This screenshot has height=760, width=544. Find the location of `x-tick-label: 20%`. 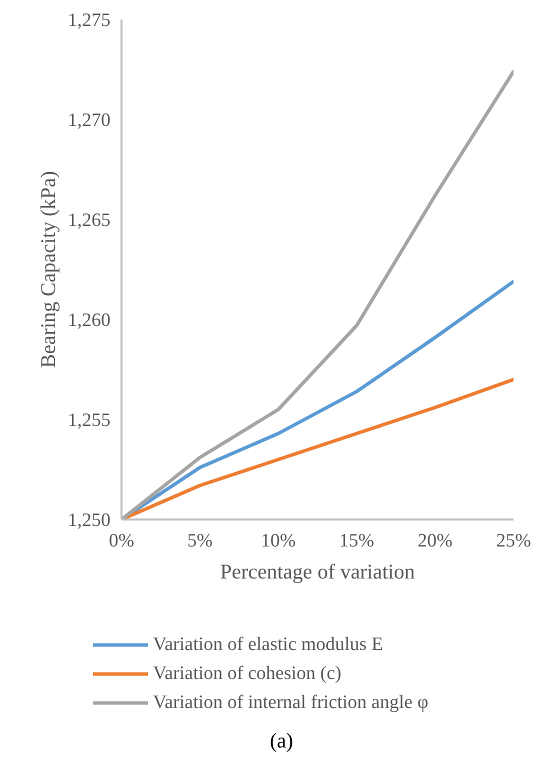

x-tick-label: 20% is located at coordinates (435, 541).